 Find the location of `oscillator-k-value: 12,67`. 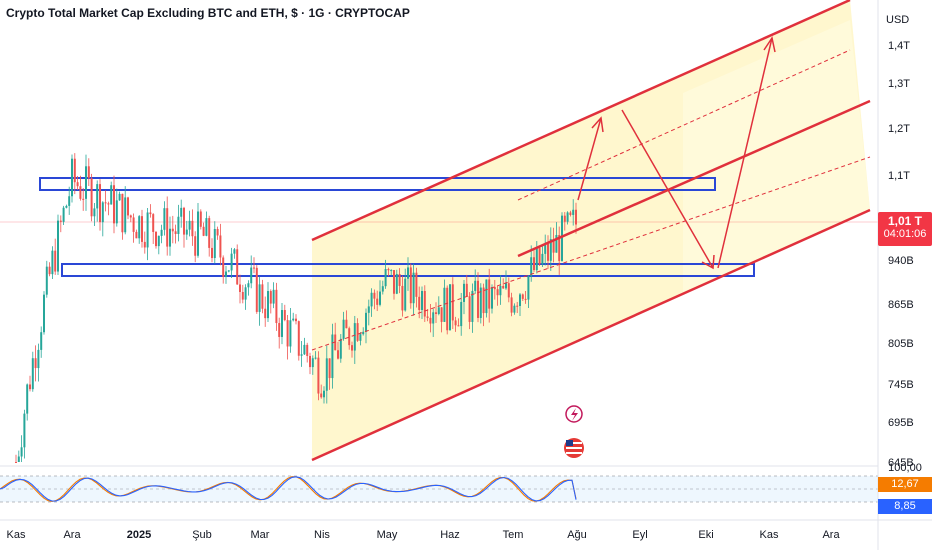

oscillator-k-value: 12,67 is located at coordinates (905, 484).